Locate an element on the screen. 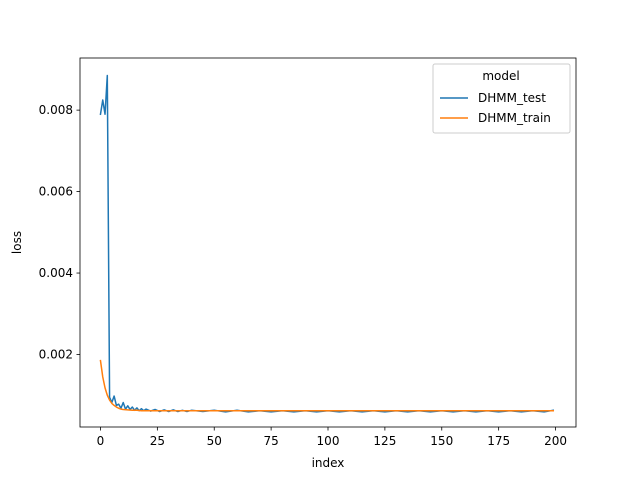  series-line-dhmm-train is located at coordinates (326, 385).